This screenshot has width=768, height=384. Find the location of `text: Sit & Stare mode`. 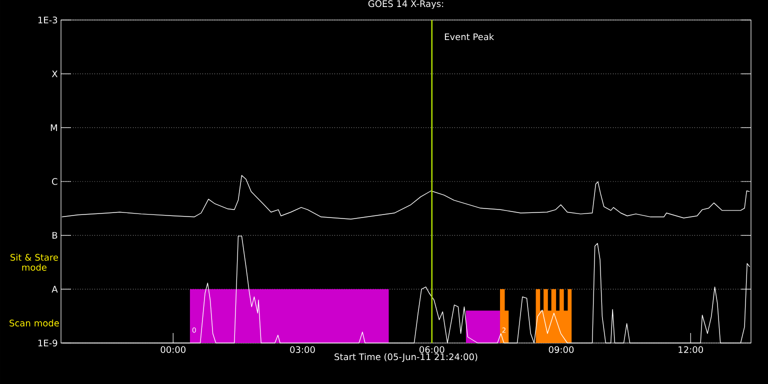

text: Sit & Stare mode is located at coordinates (34, 262).